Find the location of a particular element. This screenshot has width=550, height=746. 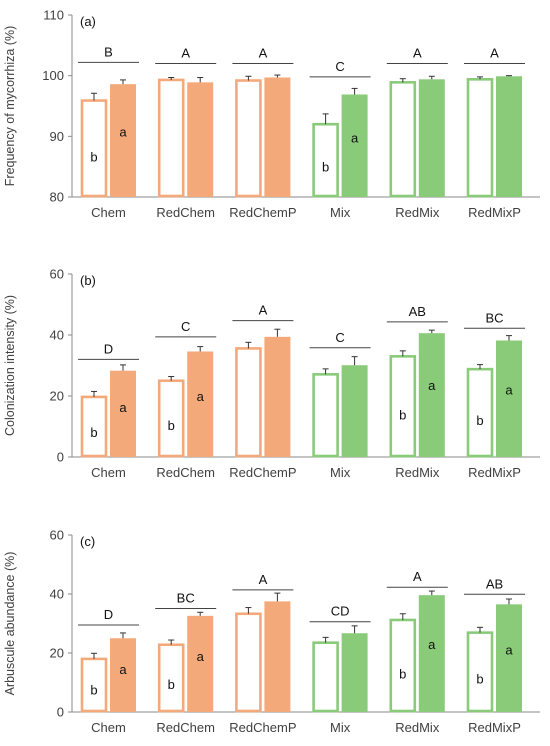

panel-label: (b) is located at coordinates (88, 280).